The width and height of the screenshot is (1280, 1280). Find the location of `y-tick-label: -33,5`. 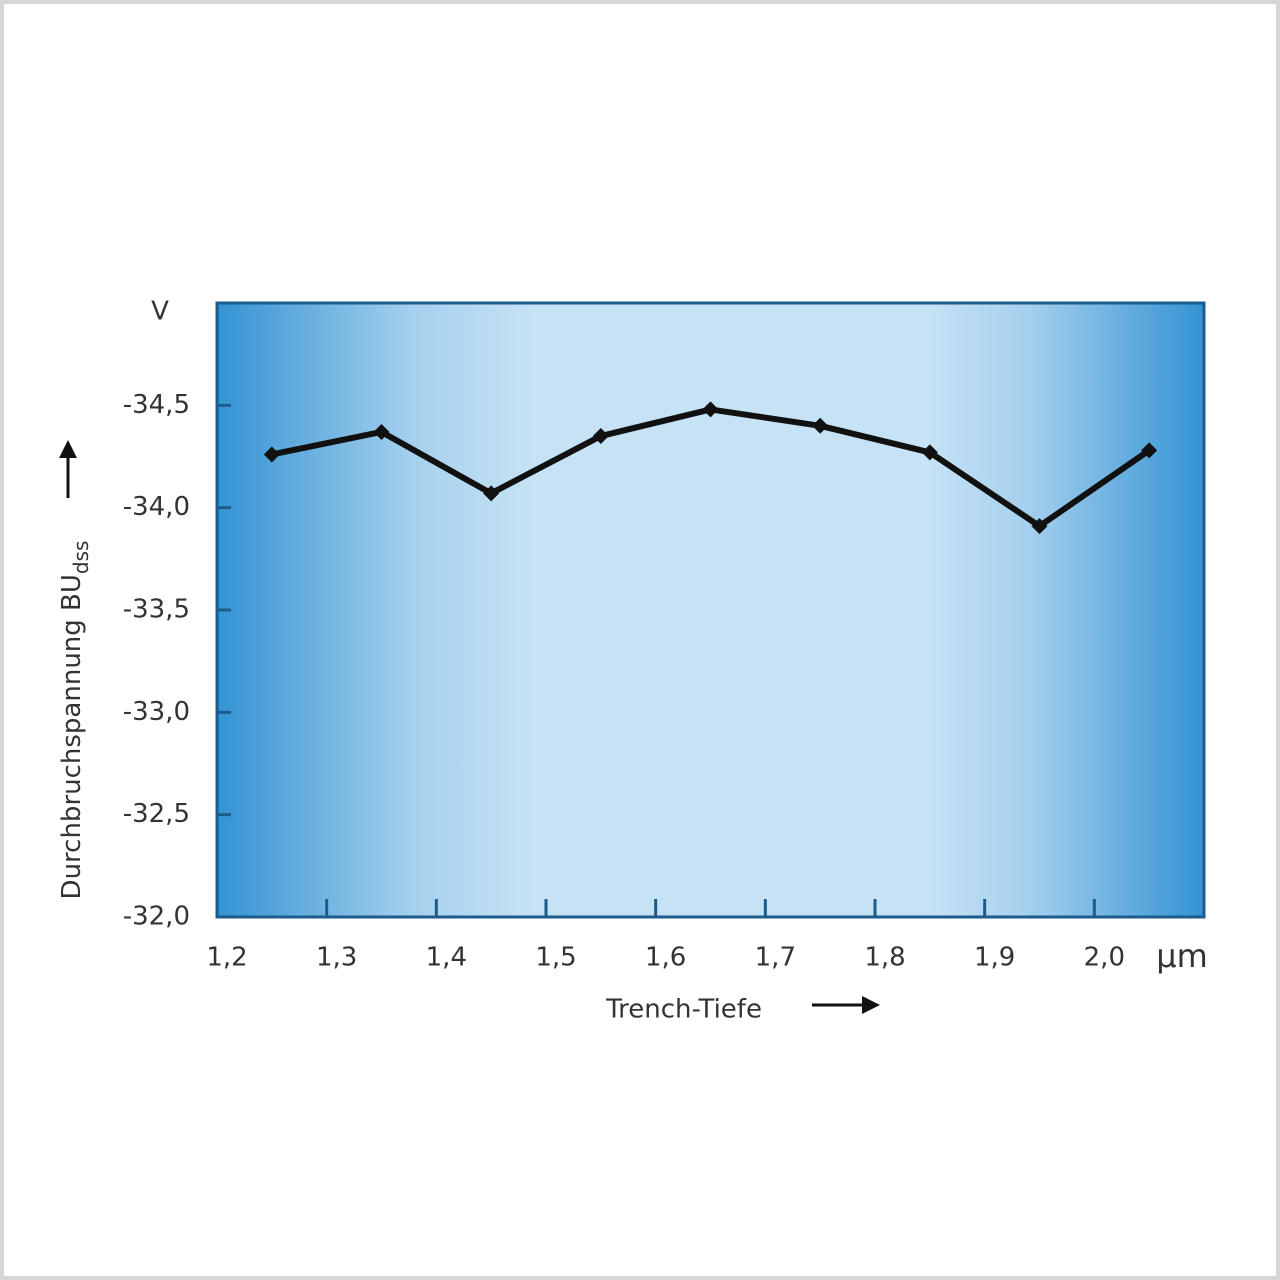

y-tick-label: -33,5 is located at coordinates (156, 610).